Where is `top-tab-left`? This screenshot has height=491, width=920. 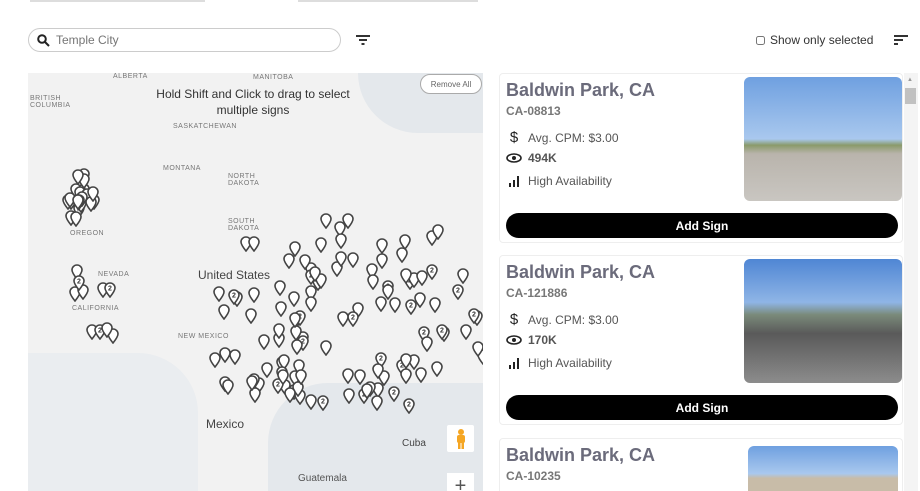
top-tab-left is located at coordinates (117, 1).